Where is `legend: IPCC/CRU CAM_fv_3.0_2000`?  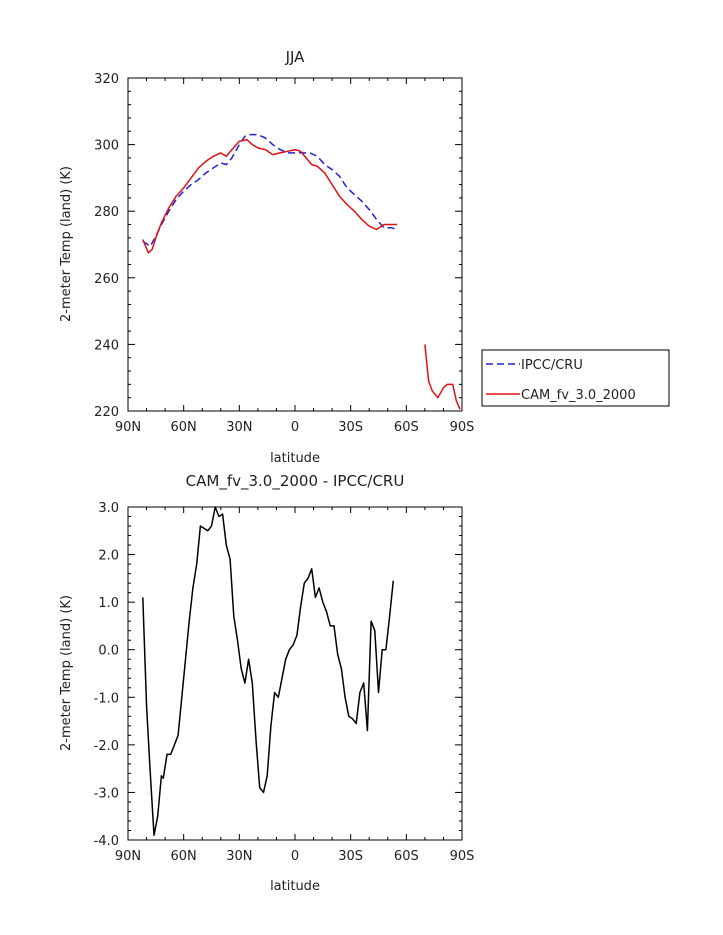 legend: IPCC/CRU CAM_fv_3.0_2000 is located at coordinates (575, 378).